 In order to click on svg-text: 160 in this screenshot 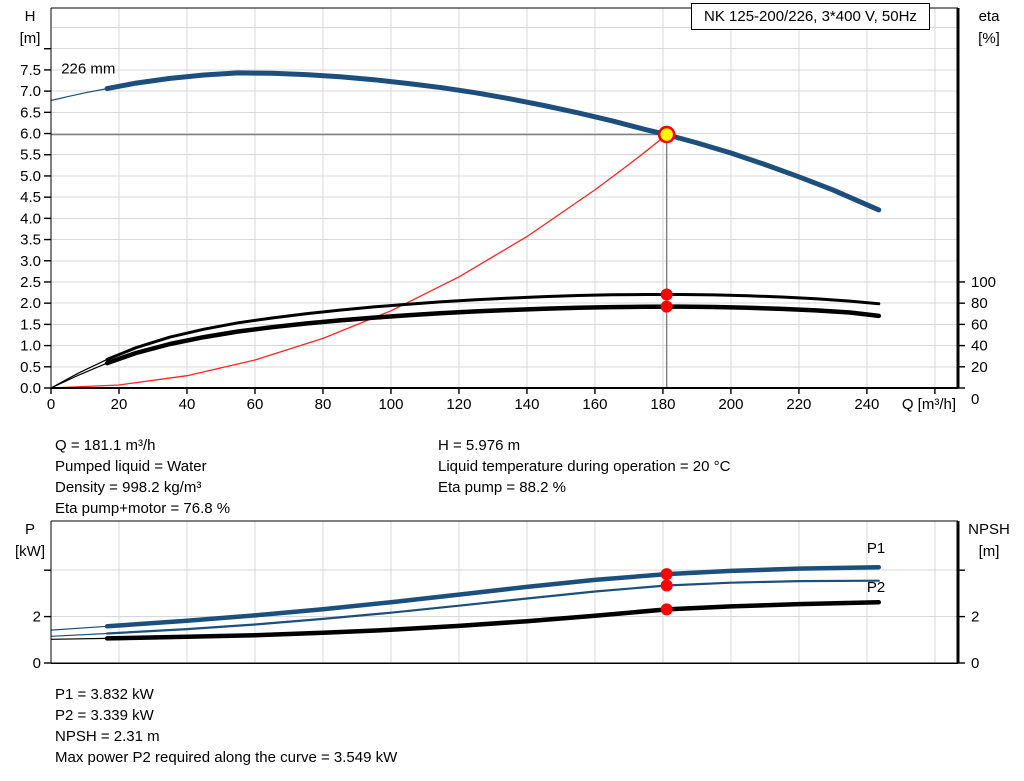, I will do `click(594, 404)`.